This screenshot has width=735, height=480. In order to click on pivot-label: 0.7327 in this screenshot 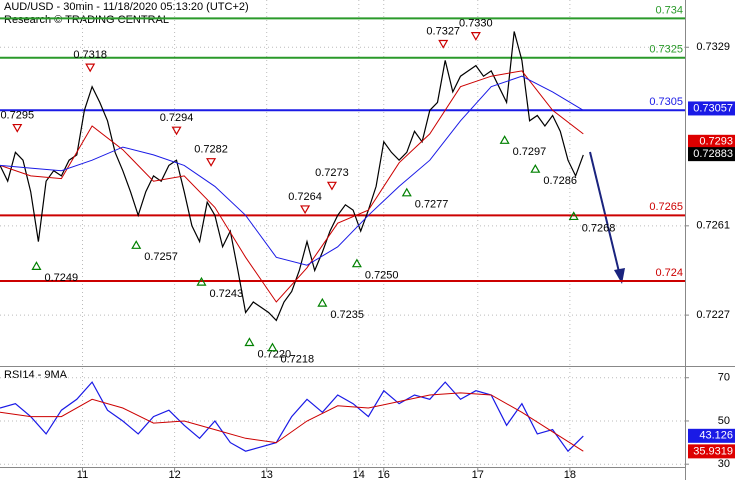, I will do `click(443, 31)`.